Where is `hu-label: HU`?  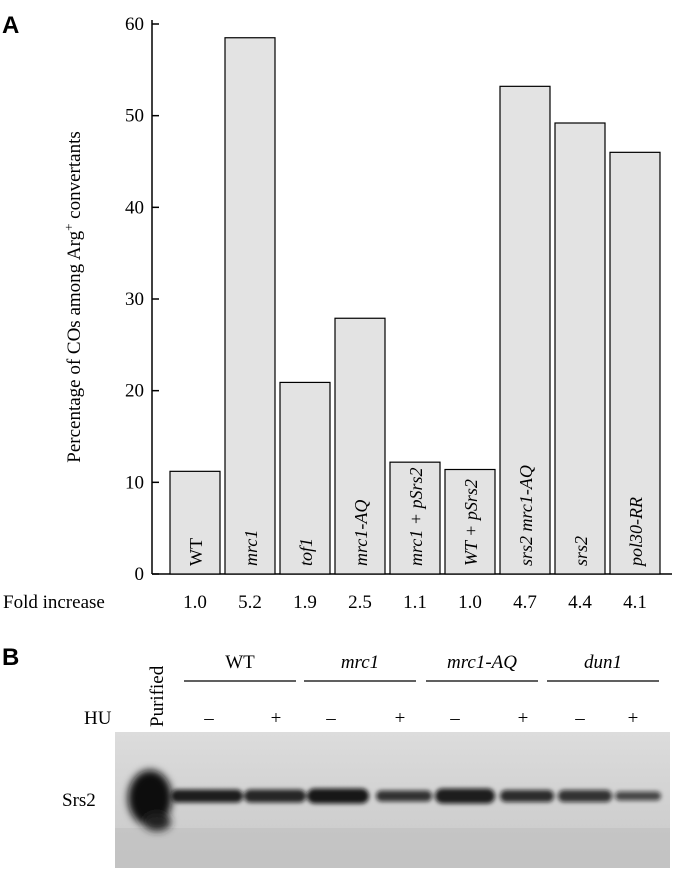
hu-label: HU is located at coordinates (98, 718).